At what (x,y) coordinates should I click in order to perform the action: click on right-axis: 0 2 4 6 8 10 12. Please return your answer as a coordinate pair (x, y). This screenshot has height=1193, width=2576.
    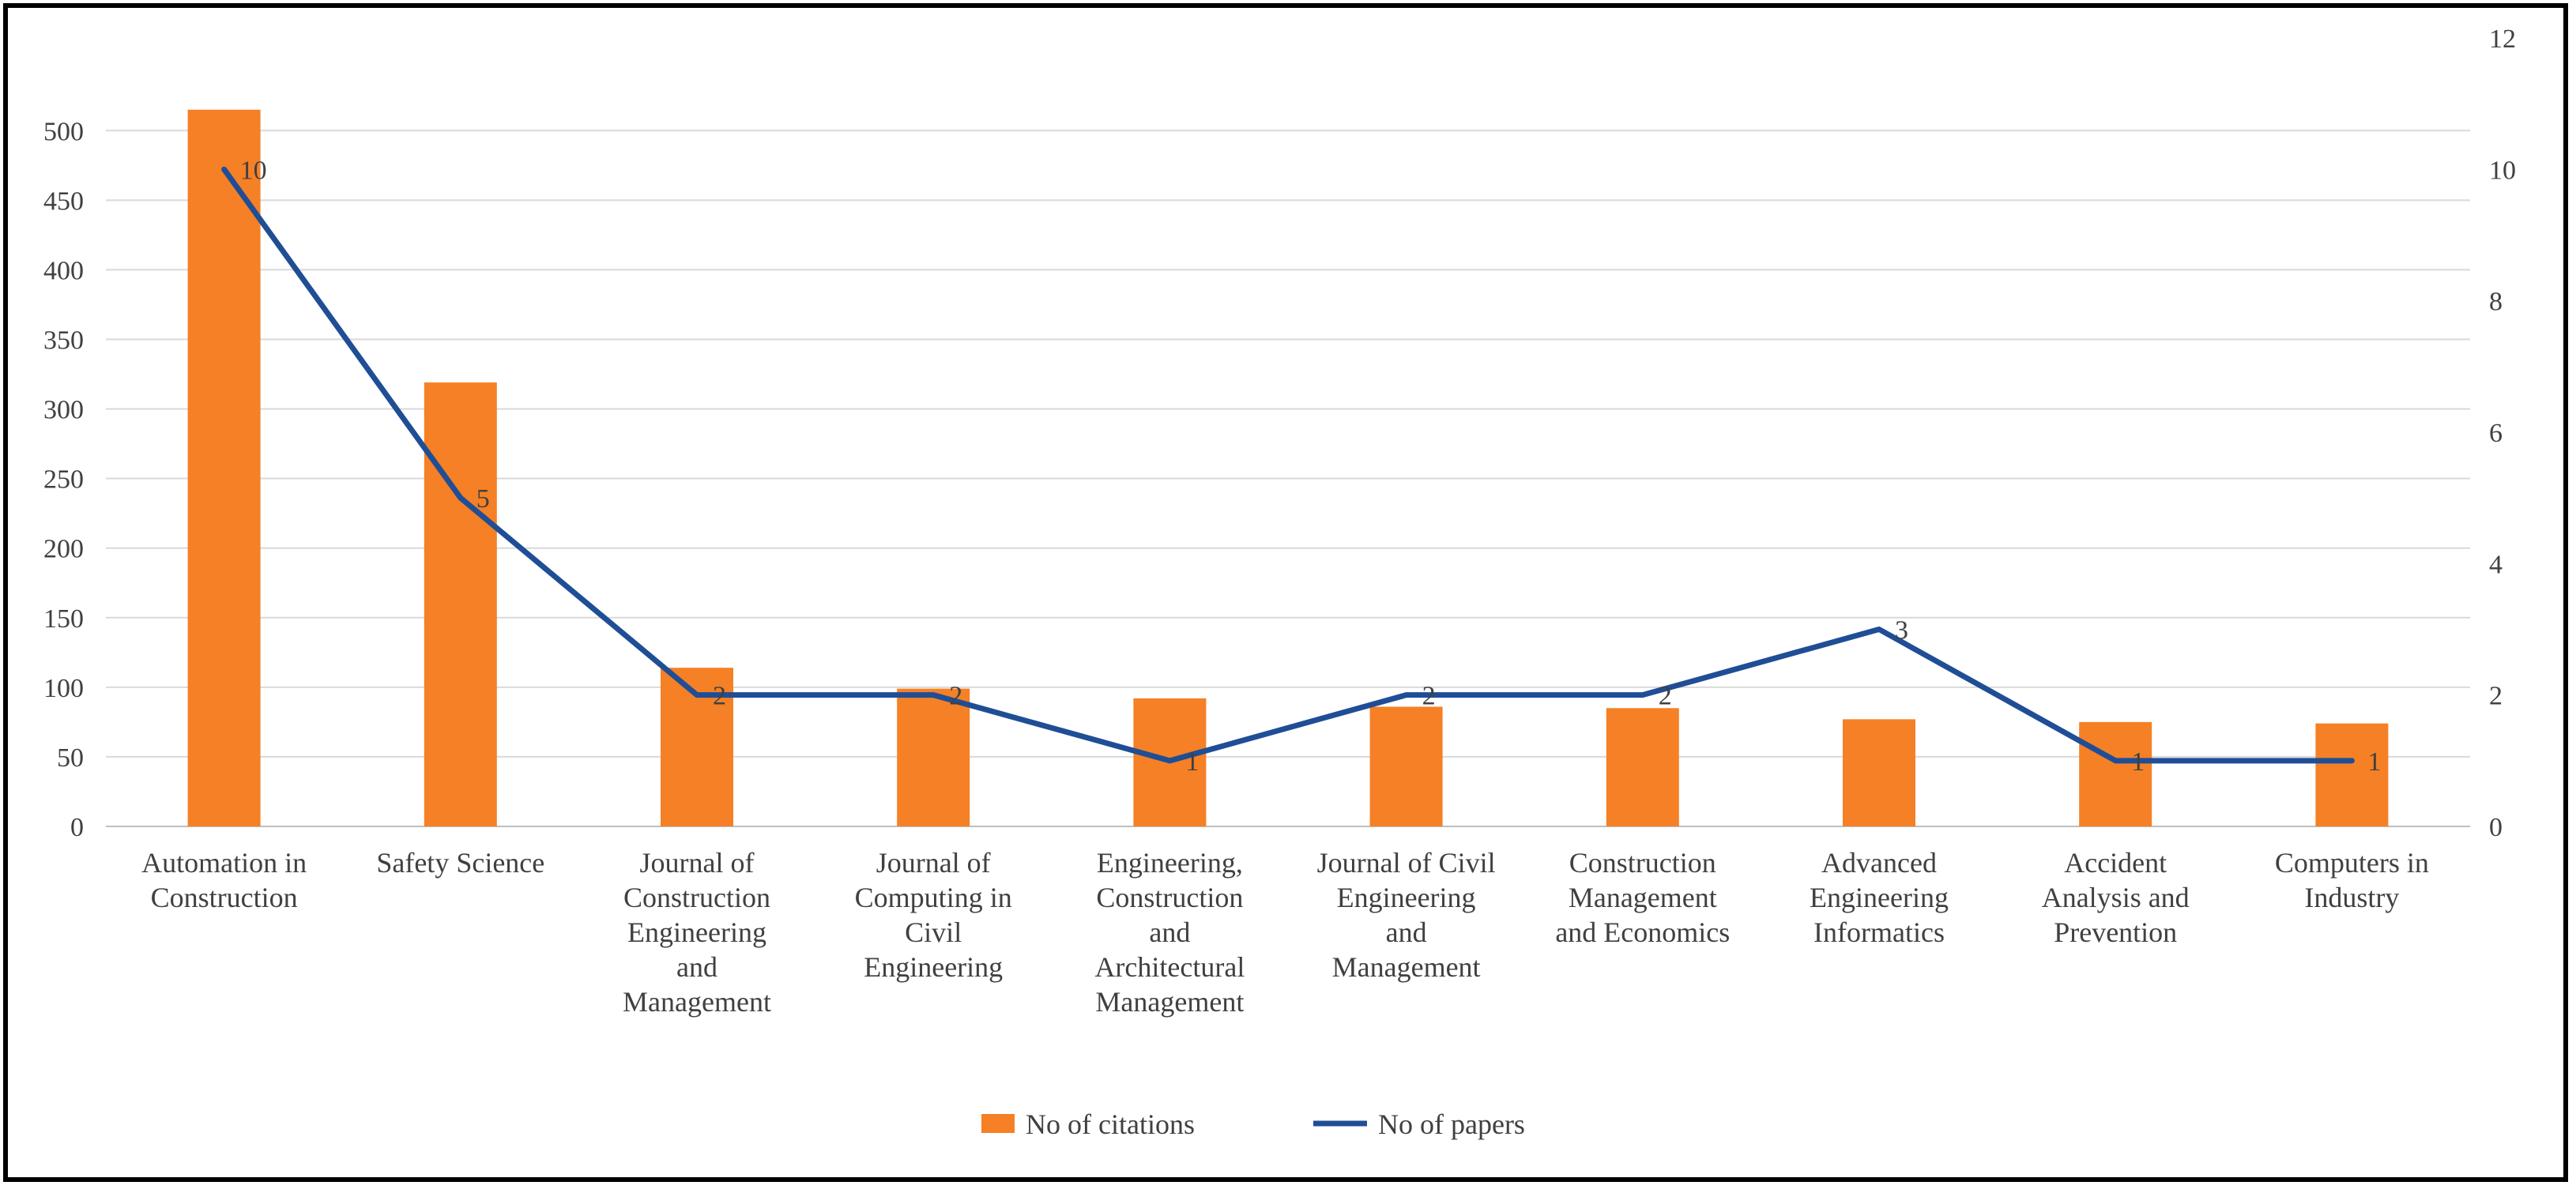
    Looking at the image, I should click on (2502, 433).